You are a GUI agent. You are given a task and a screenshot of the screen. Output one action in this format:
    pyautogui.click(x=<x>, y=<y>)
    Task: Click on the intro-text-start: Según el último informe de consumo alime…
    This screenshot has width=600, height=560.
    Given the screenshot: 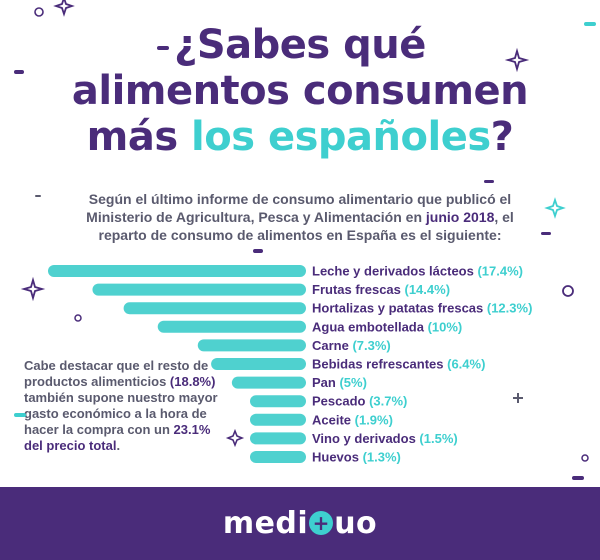 What is the action you would take?
    pyautogui.click(x=299, y=208)
    